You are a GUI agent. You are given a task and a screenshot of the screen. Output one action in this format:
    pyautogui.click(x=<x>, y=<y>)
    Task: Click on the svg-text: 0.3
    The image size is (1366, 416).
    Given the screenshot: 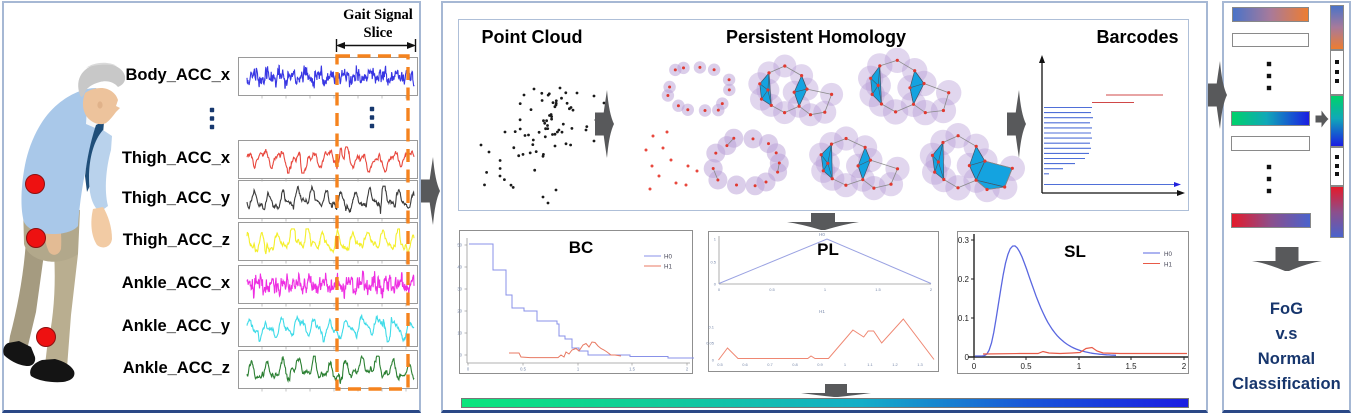 What is the action you would take?
    pyautogui.click(x=964, y=240)
    